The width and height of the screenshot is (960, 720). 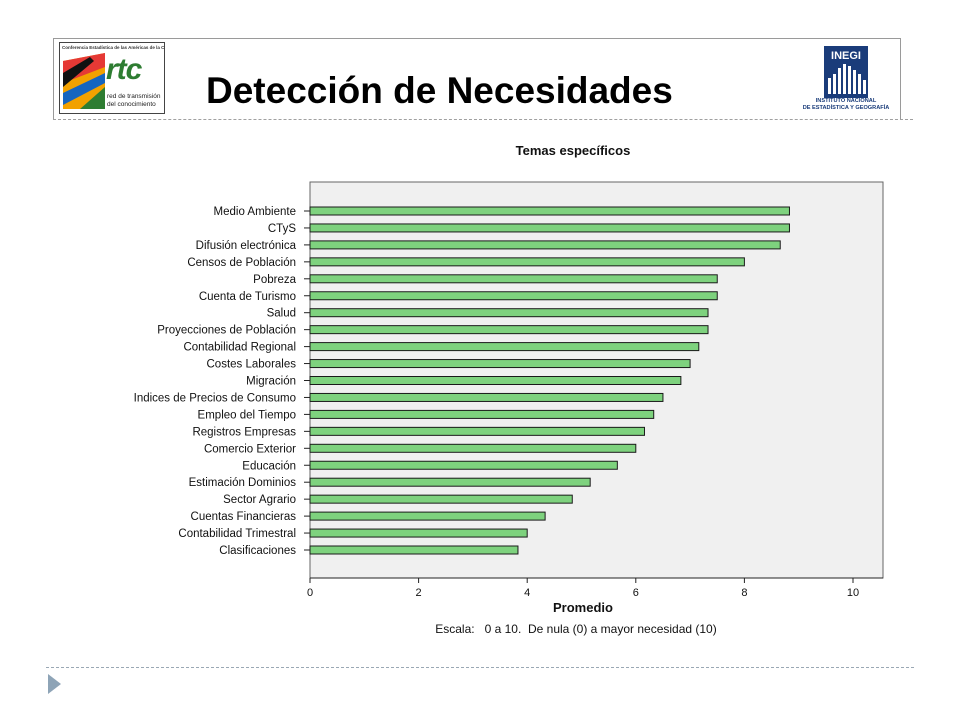 What do you see at coordinates (252, 365) in the screenshot?
I see `y-tick-label: Costes Laborales` at bounding box center [252, 365].